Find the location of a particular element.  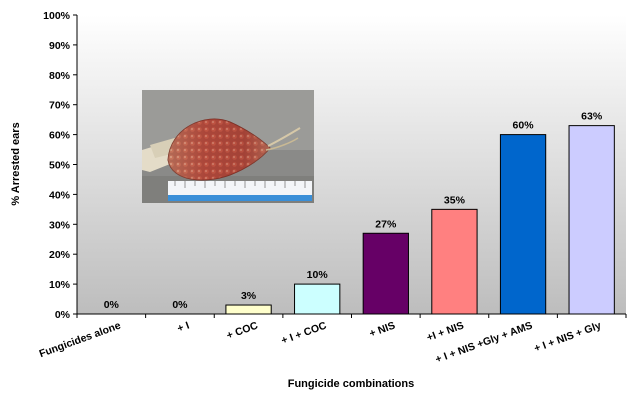

y-tick-label: 80% is located at coordinates (60, 76).